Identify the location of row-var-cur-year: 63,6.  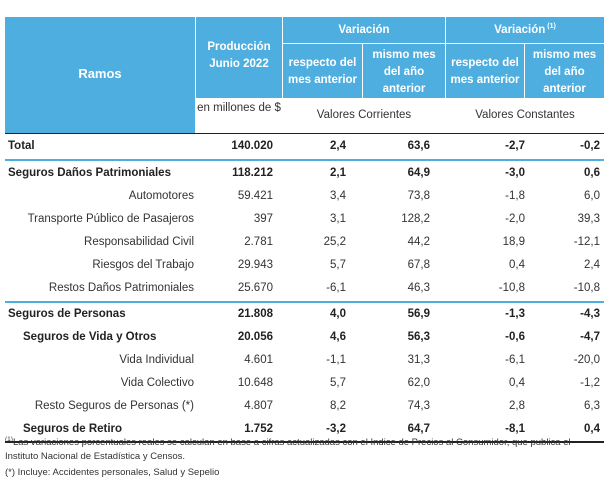
(418, 146).